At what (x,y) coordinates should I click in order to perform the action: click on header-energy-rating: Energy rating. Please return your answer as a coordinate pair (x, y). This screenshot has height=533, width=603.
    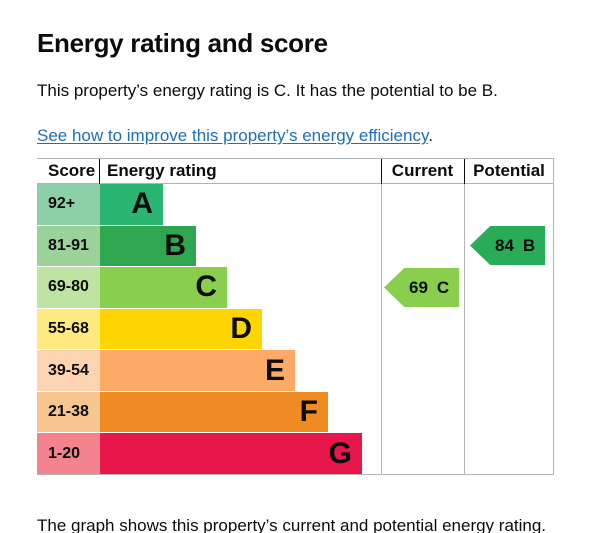
    Looking at the image, I should click on (162, 170).